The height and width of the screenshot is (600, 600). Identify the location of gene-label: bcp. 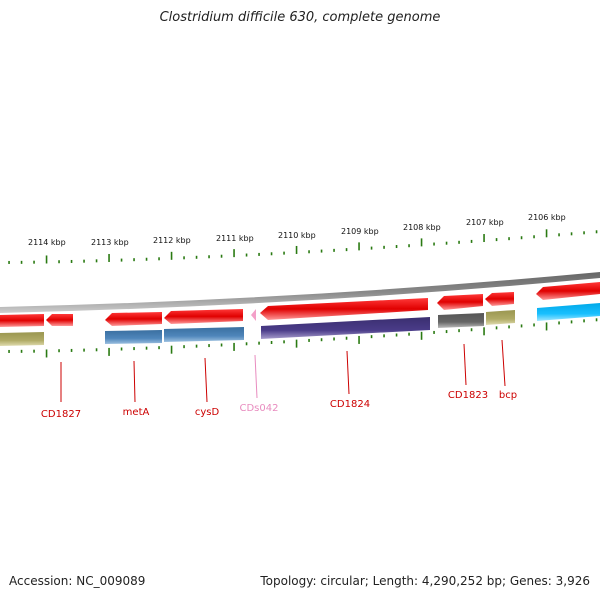
(508, 395).